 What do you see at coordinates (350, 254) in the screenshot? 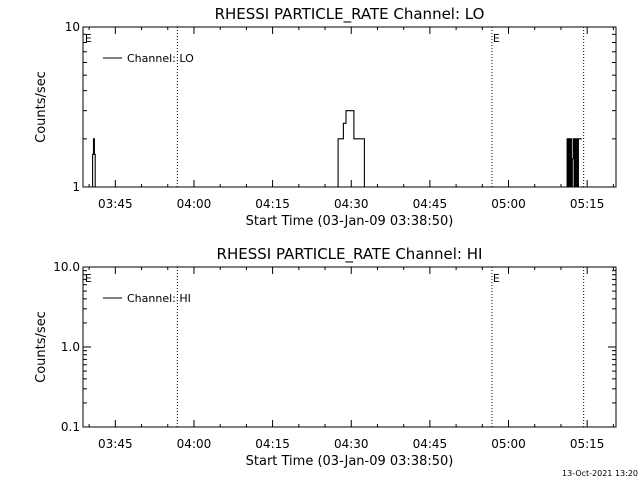
I see `chart-title: RHESSI PARTICLE_RATE Channel: HI` at bounding box center [350, 254].